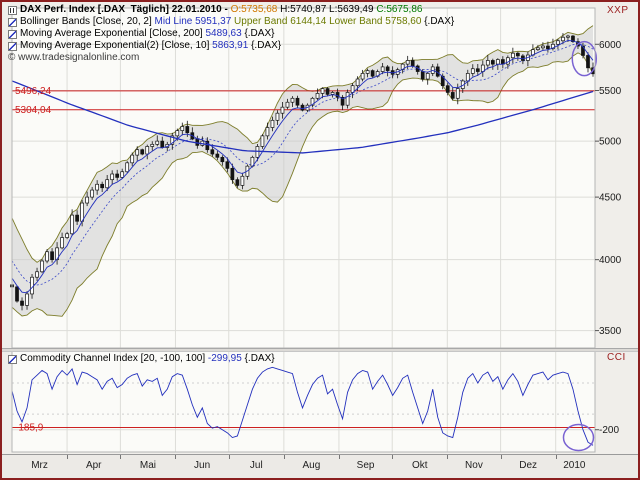  I want to click on price-axis-label: 3500, so click(610, 331).